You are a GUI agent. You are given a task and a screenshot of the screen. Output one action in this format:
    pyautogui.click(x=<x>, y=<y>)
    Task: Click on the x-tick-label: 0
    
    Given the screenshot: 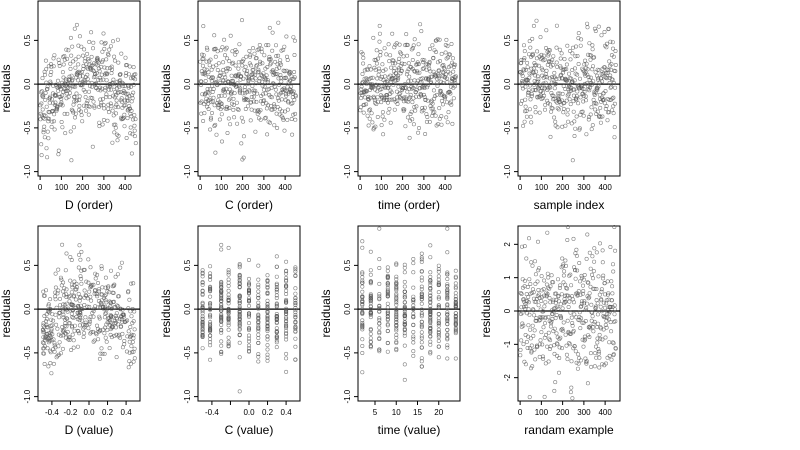 What is the action you would take?
    pyautogui.click(x=200, y=187)
    